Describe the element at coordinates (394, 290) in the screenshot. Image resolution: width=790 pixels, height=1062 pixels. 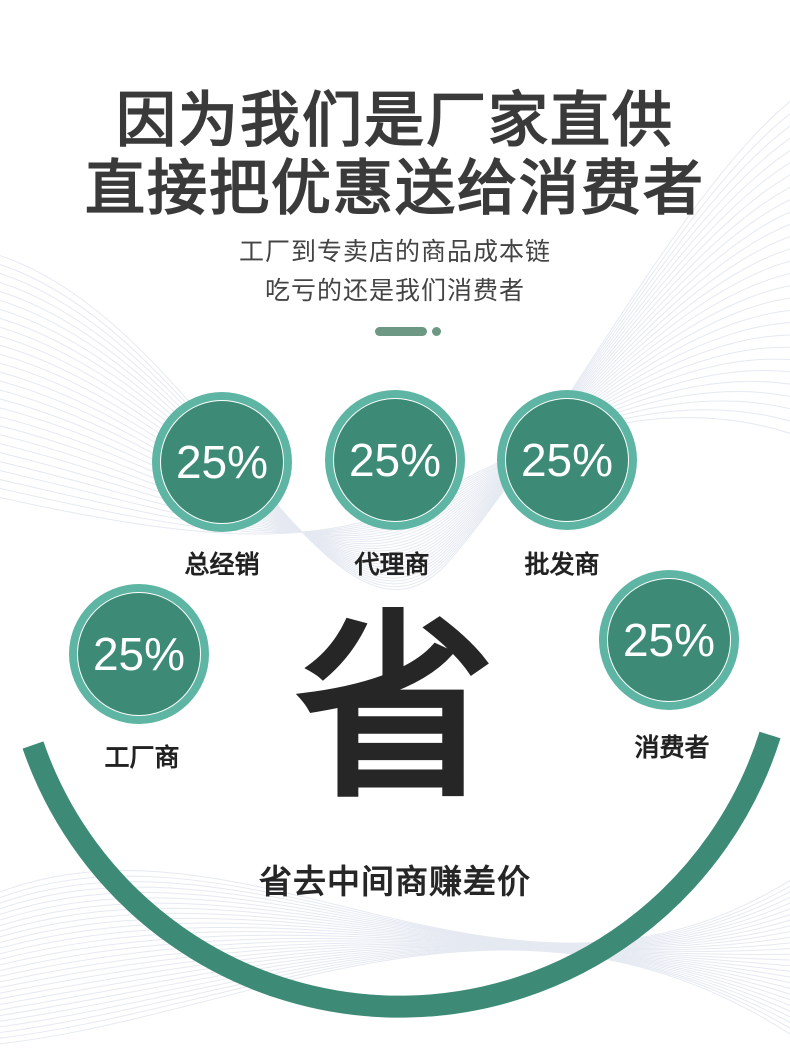
I see `subtitle-line-2: 吃亏的还是我们消费者` at that location.